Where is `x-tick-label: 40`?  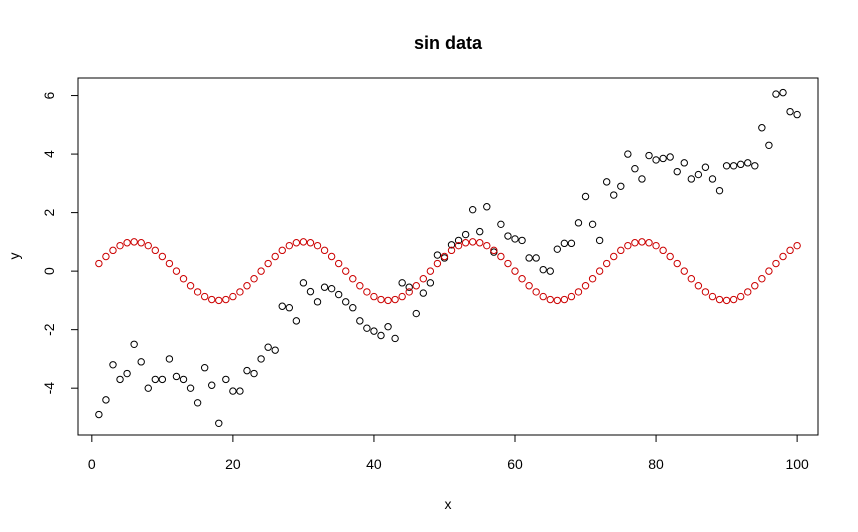
x-tick-label: 40 is located at coordinates (374, 464).